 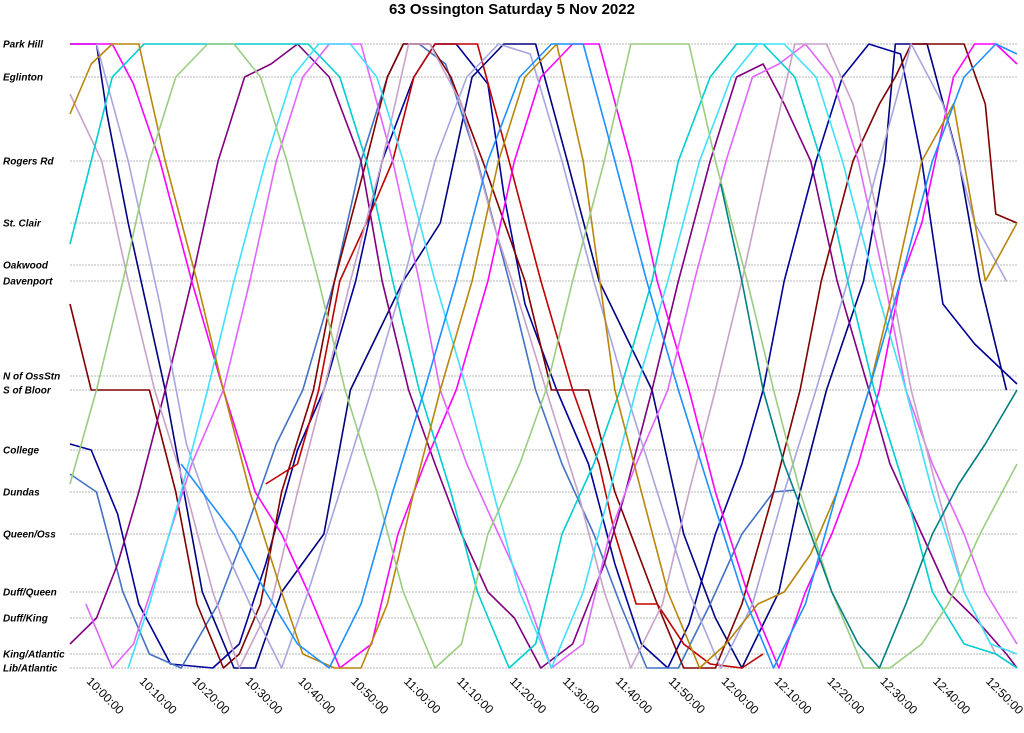 I want to click on time-tick-label: 11:50:00, so click(x=687, y=695).